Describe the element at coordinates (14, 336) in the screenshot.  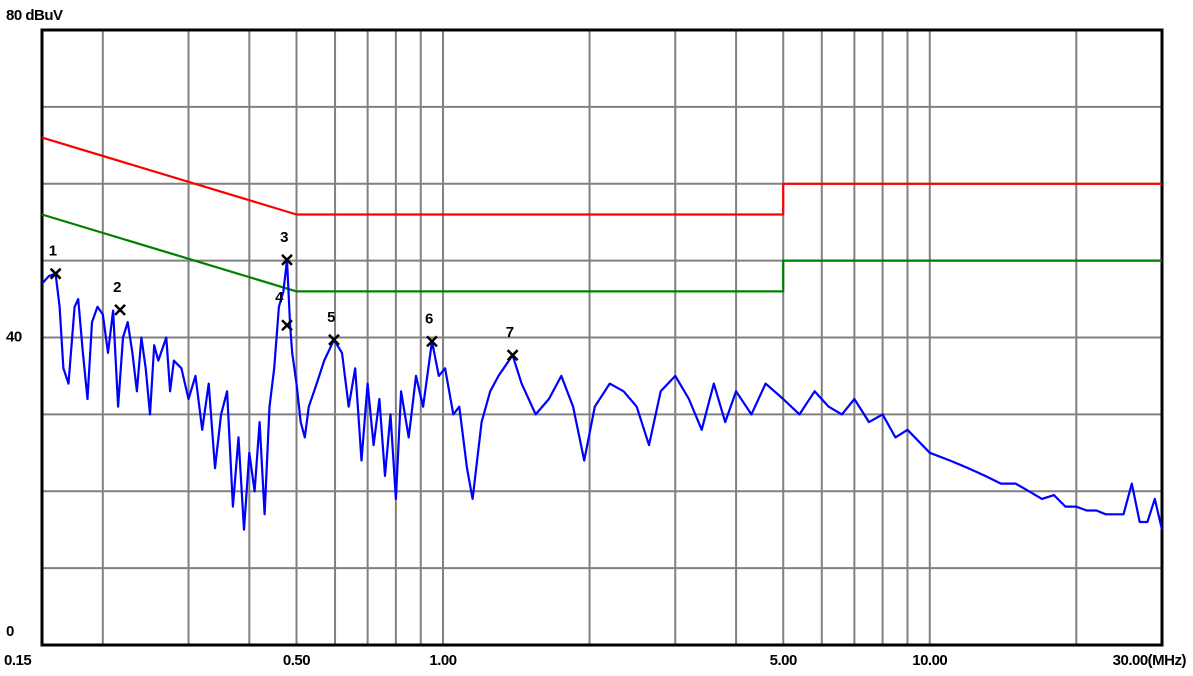
I see `y-tick-label: 40` at that location.